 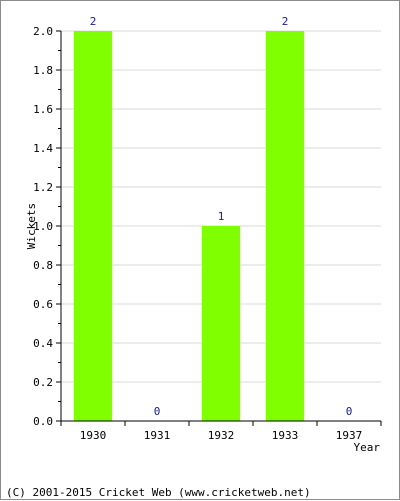 What do you see at coordinates (43, 70) in the screenshot?
I see `y-tick-label: 1.8` at bounding box center [43, 70].